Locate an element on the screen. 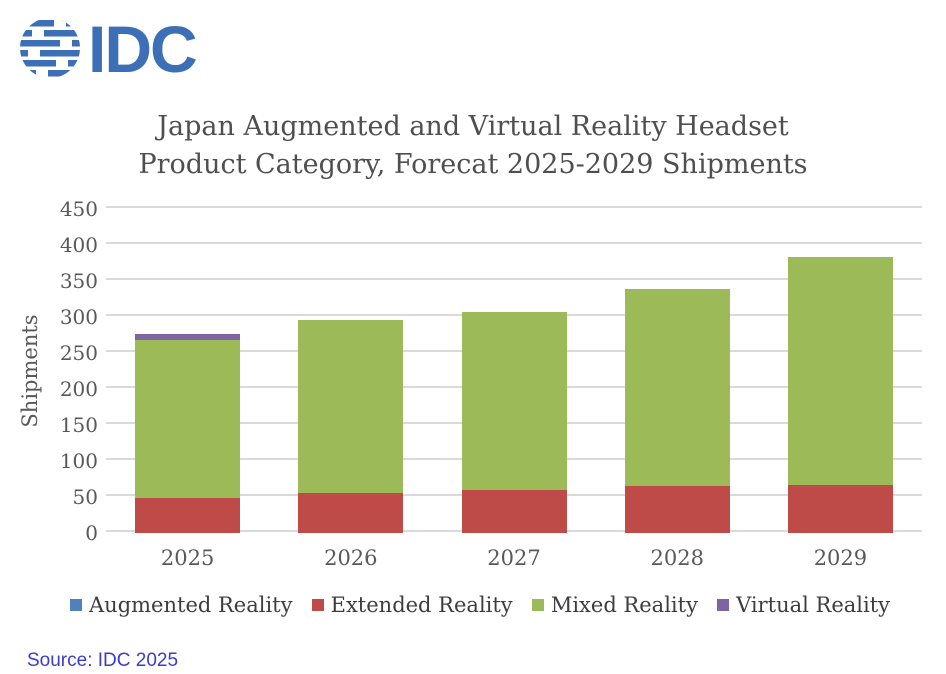 The image size is (946, 674). bar-segment-2028-extended-reality is located at coordinates (677, 509).